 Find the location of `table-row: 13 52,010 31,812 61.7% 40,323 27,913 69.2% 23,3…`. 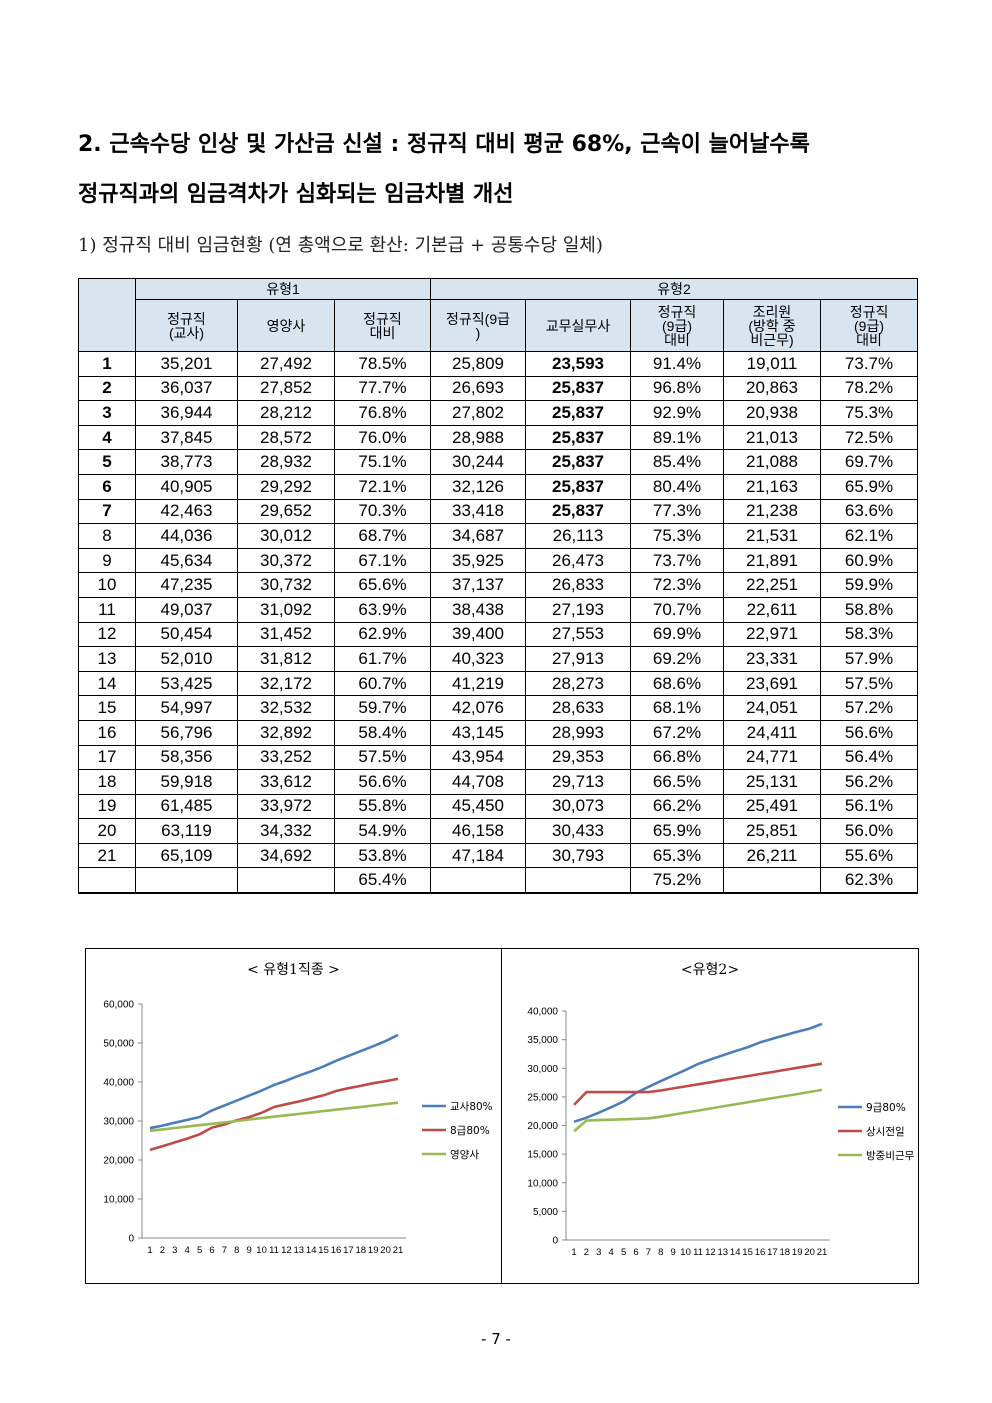

table-row: 13 52,010 31,812 61.7% 40,323 27,913 69.2% 23,3… is located at coordinates (498, 659).